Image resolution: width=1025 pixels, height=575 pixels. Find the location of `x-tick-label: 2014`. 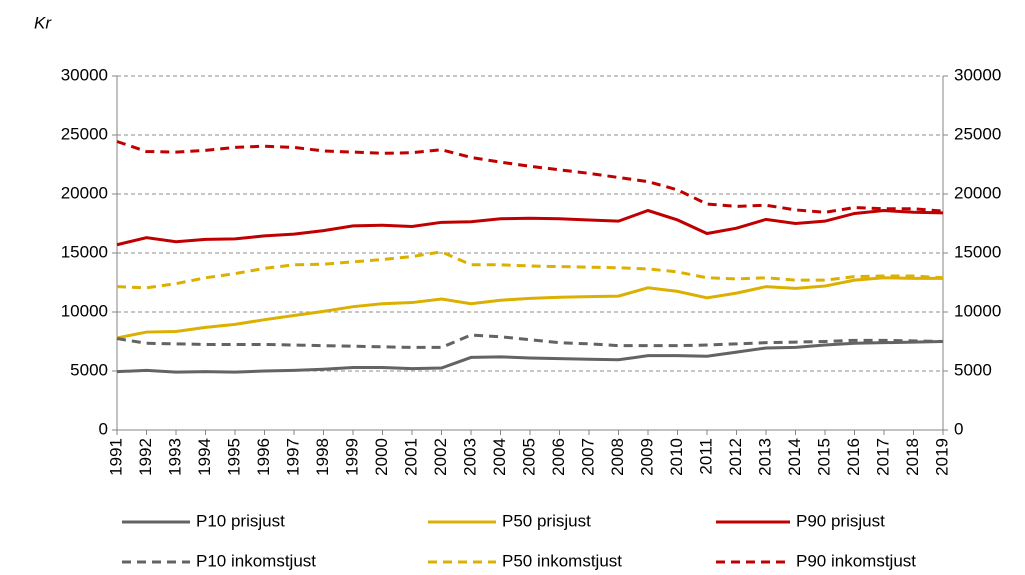

x-tick-label: 2014 is located at coordinates (794, 457).